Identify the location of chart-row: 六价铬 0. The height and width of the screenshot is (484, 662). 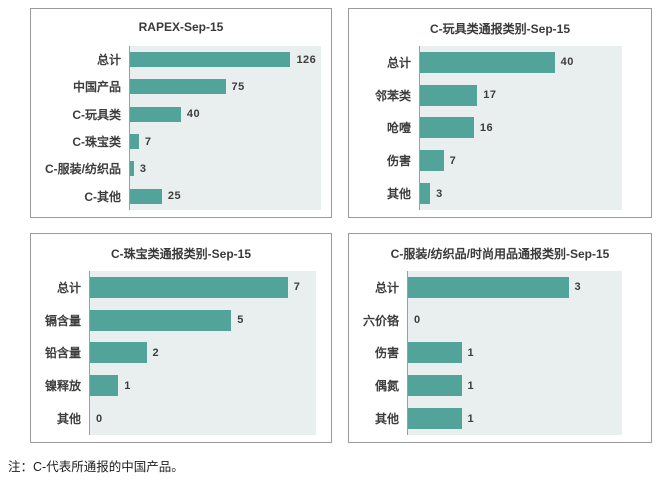
(500, 320).